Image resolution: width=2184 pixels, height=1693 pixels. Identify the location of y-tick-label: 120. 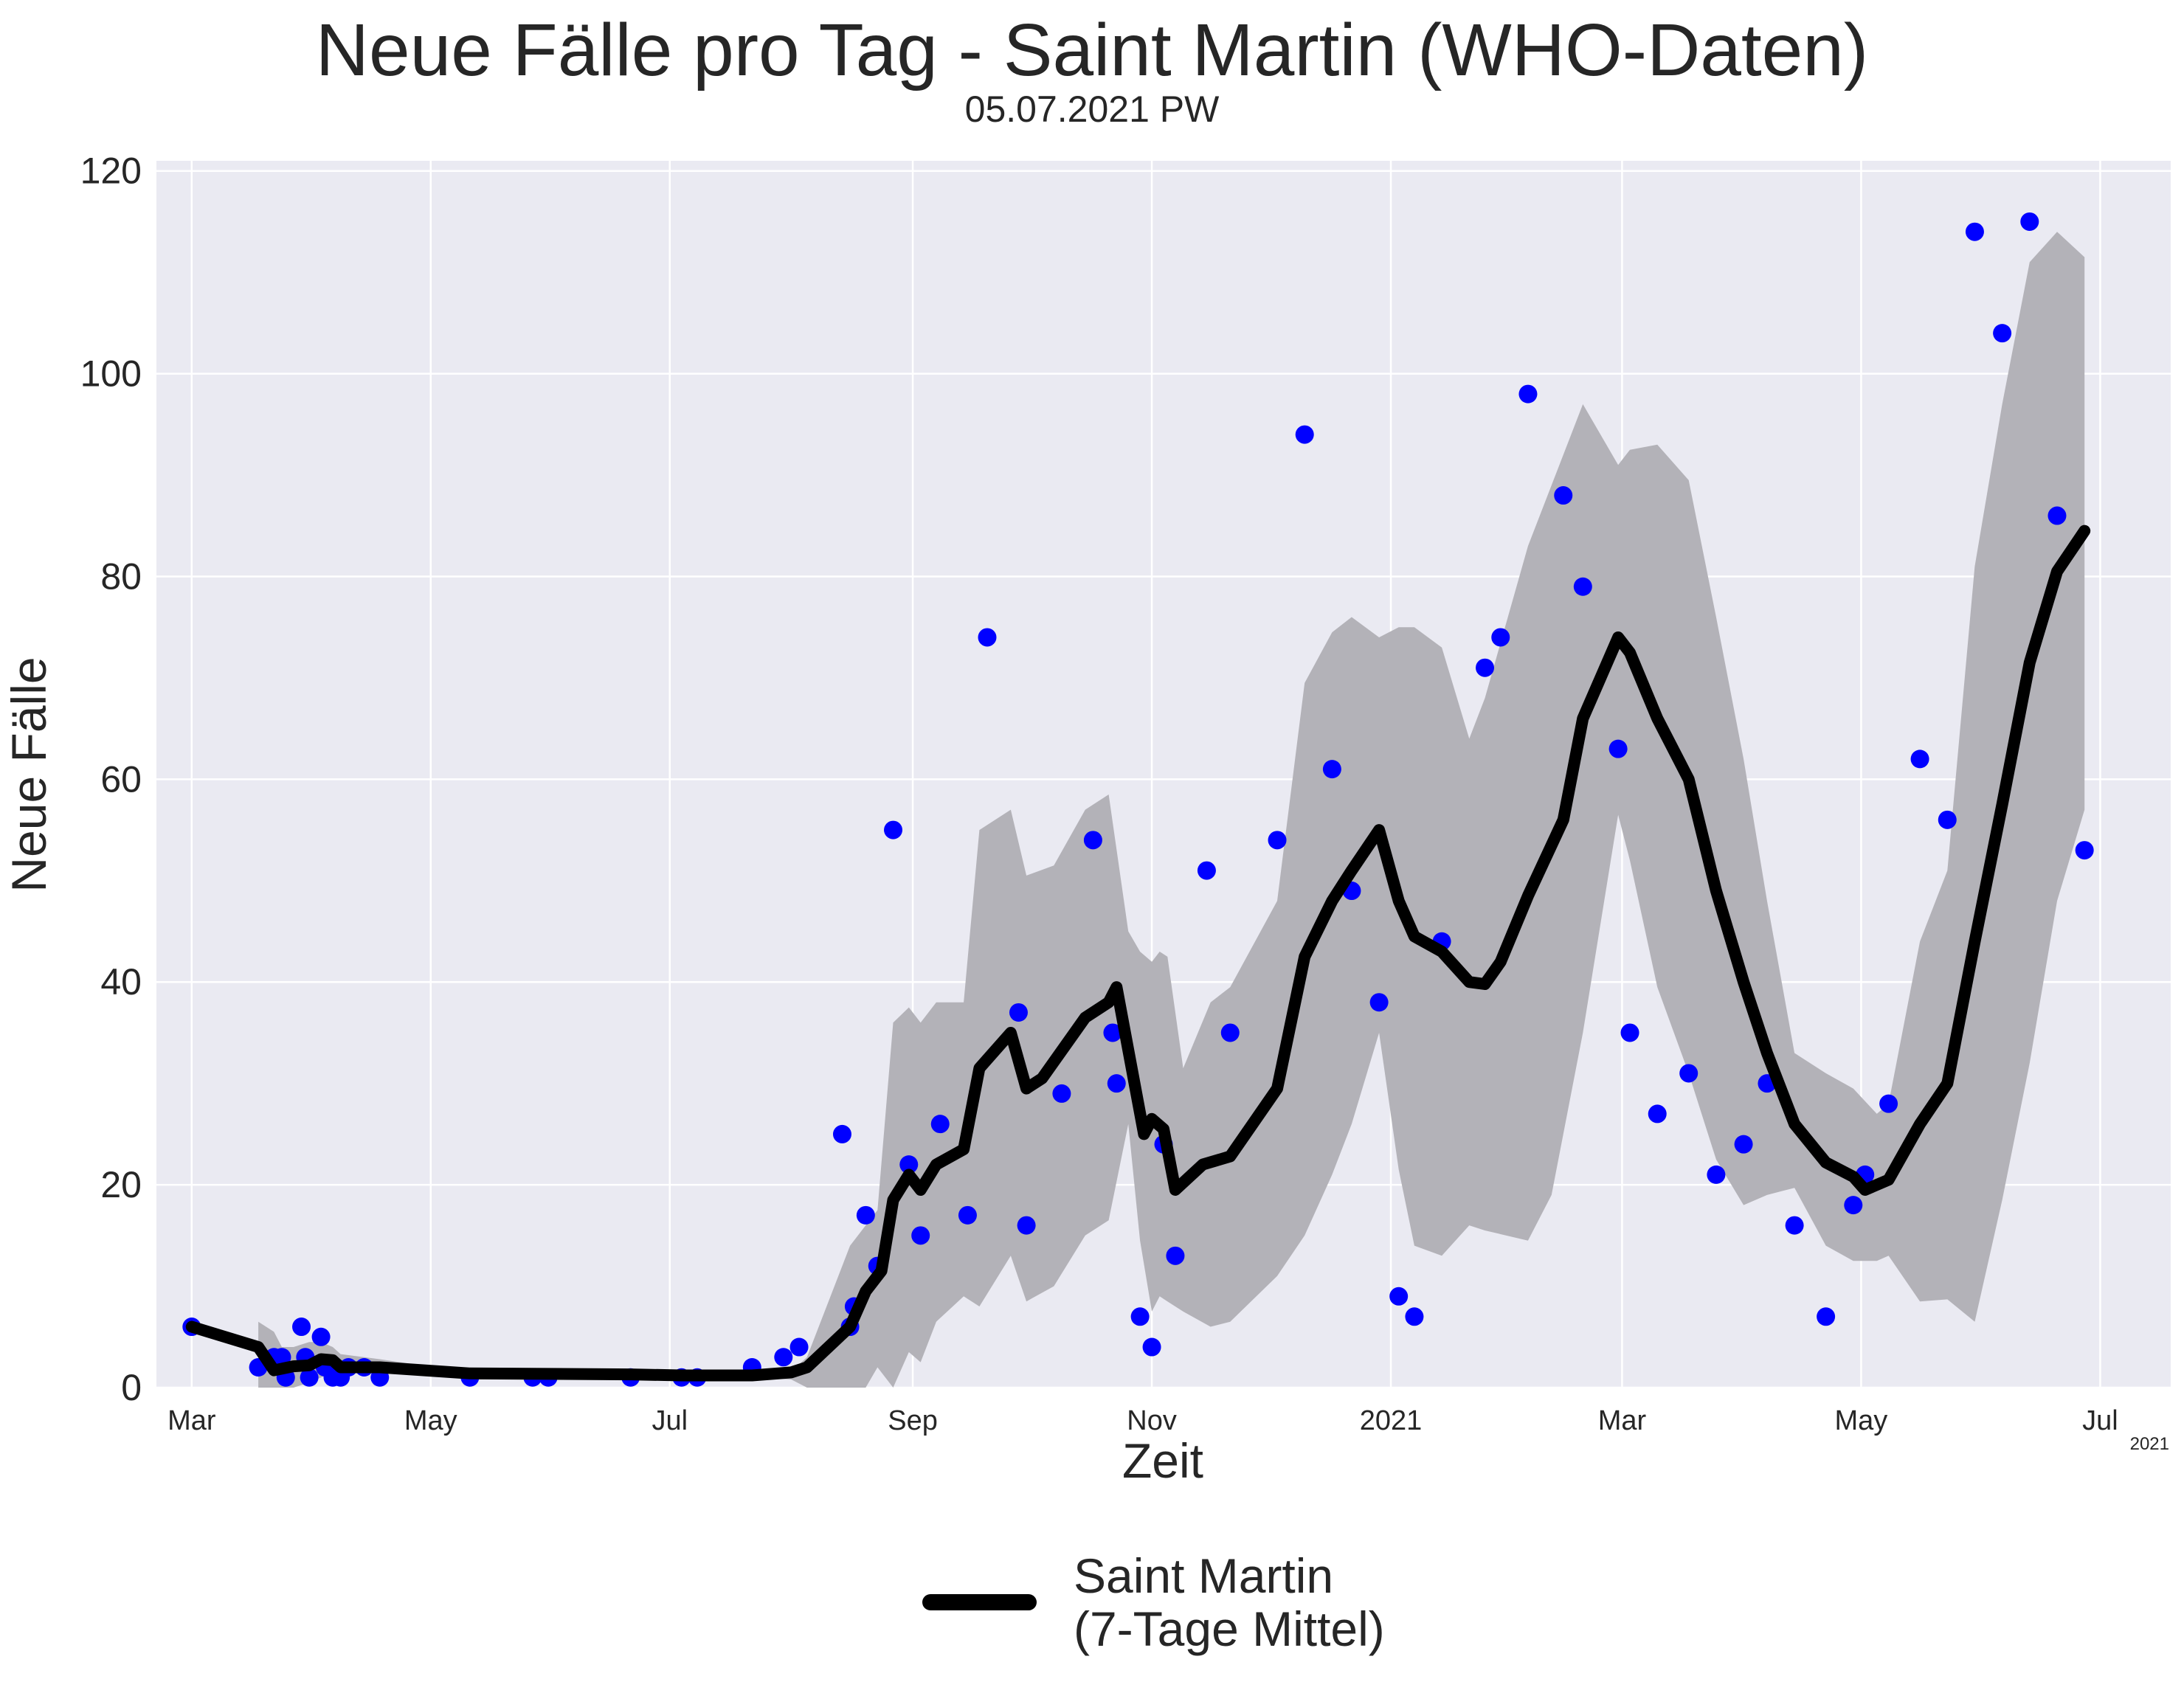
(111, 171).